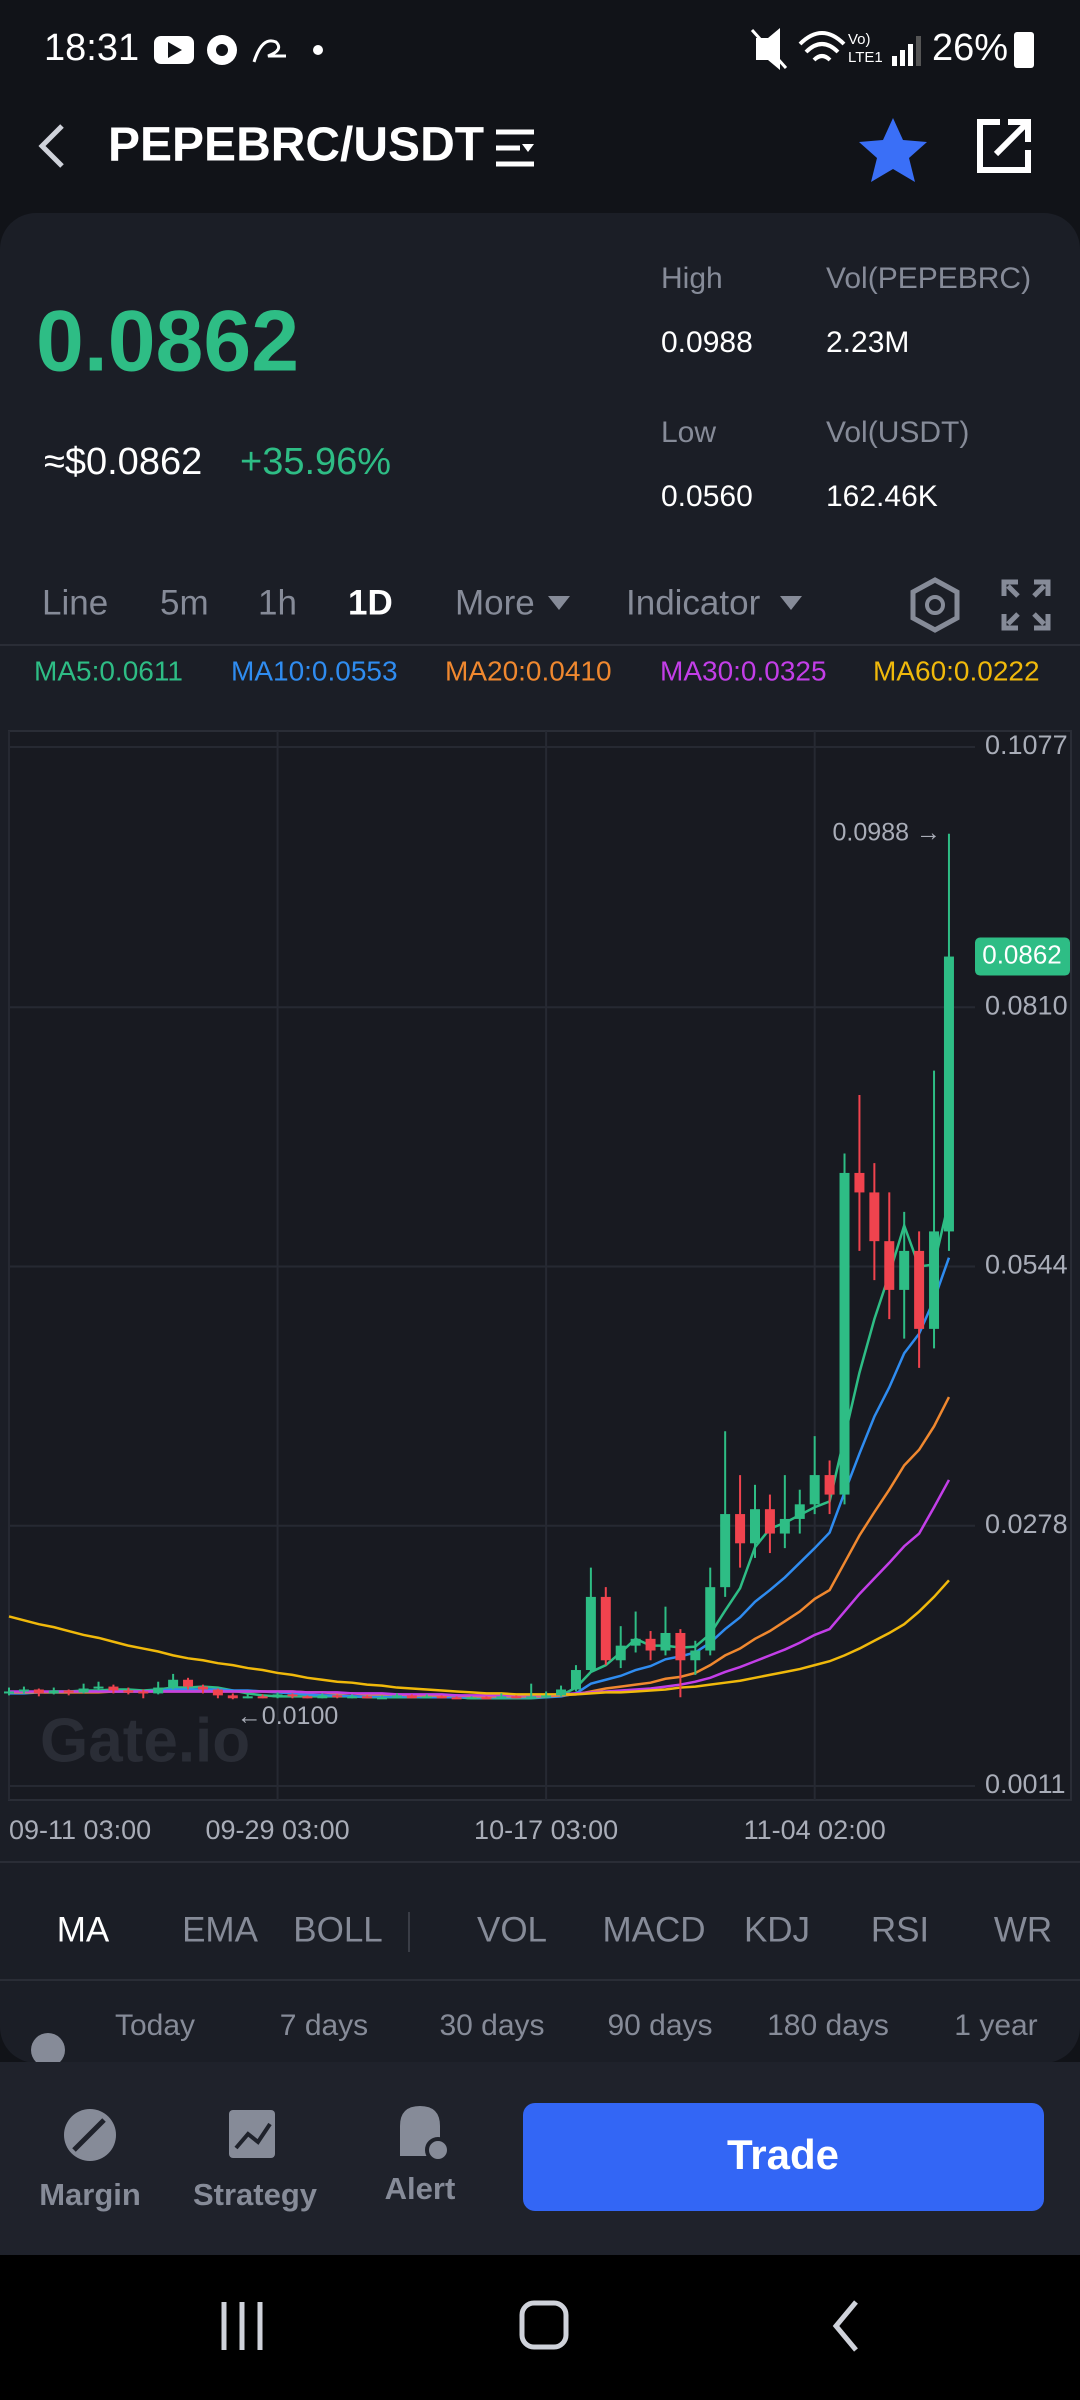 The image size is (1080, 2400). Describe the element at coordinates (865, 57) in the screenshot. I see `svg-text: LTE1` at that location.